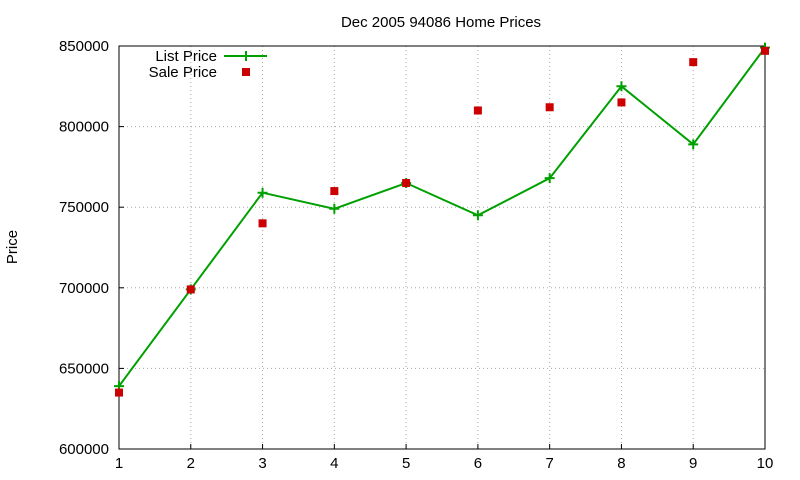 The width and height of the screenshot is (800, 480). What do you see at coordinates (246, 56) in the screenshot?
I see `legend-list-price-marker` at bounding box center [246, 56].